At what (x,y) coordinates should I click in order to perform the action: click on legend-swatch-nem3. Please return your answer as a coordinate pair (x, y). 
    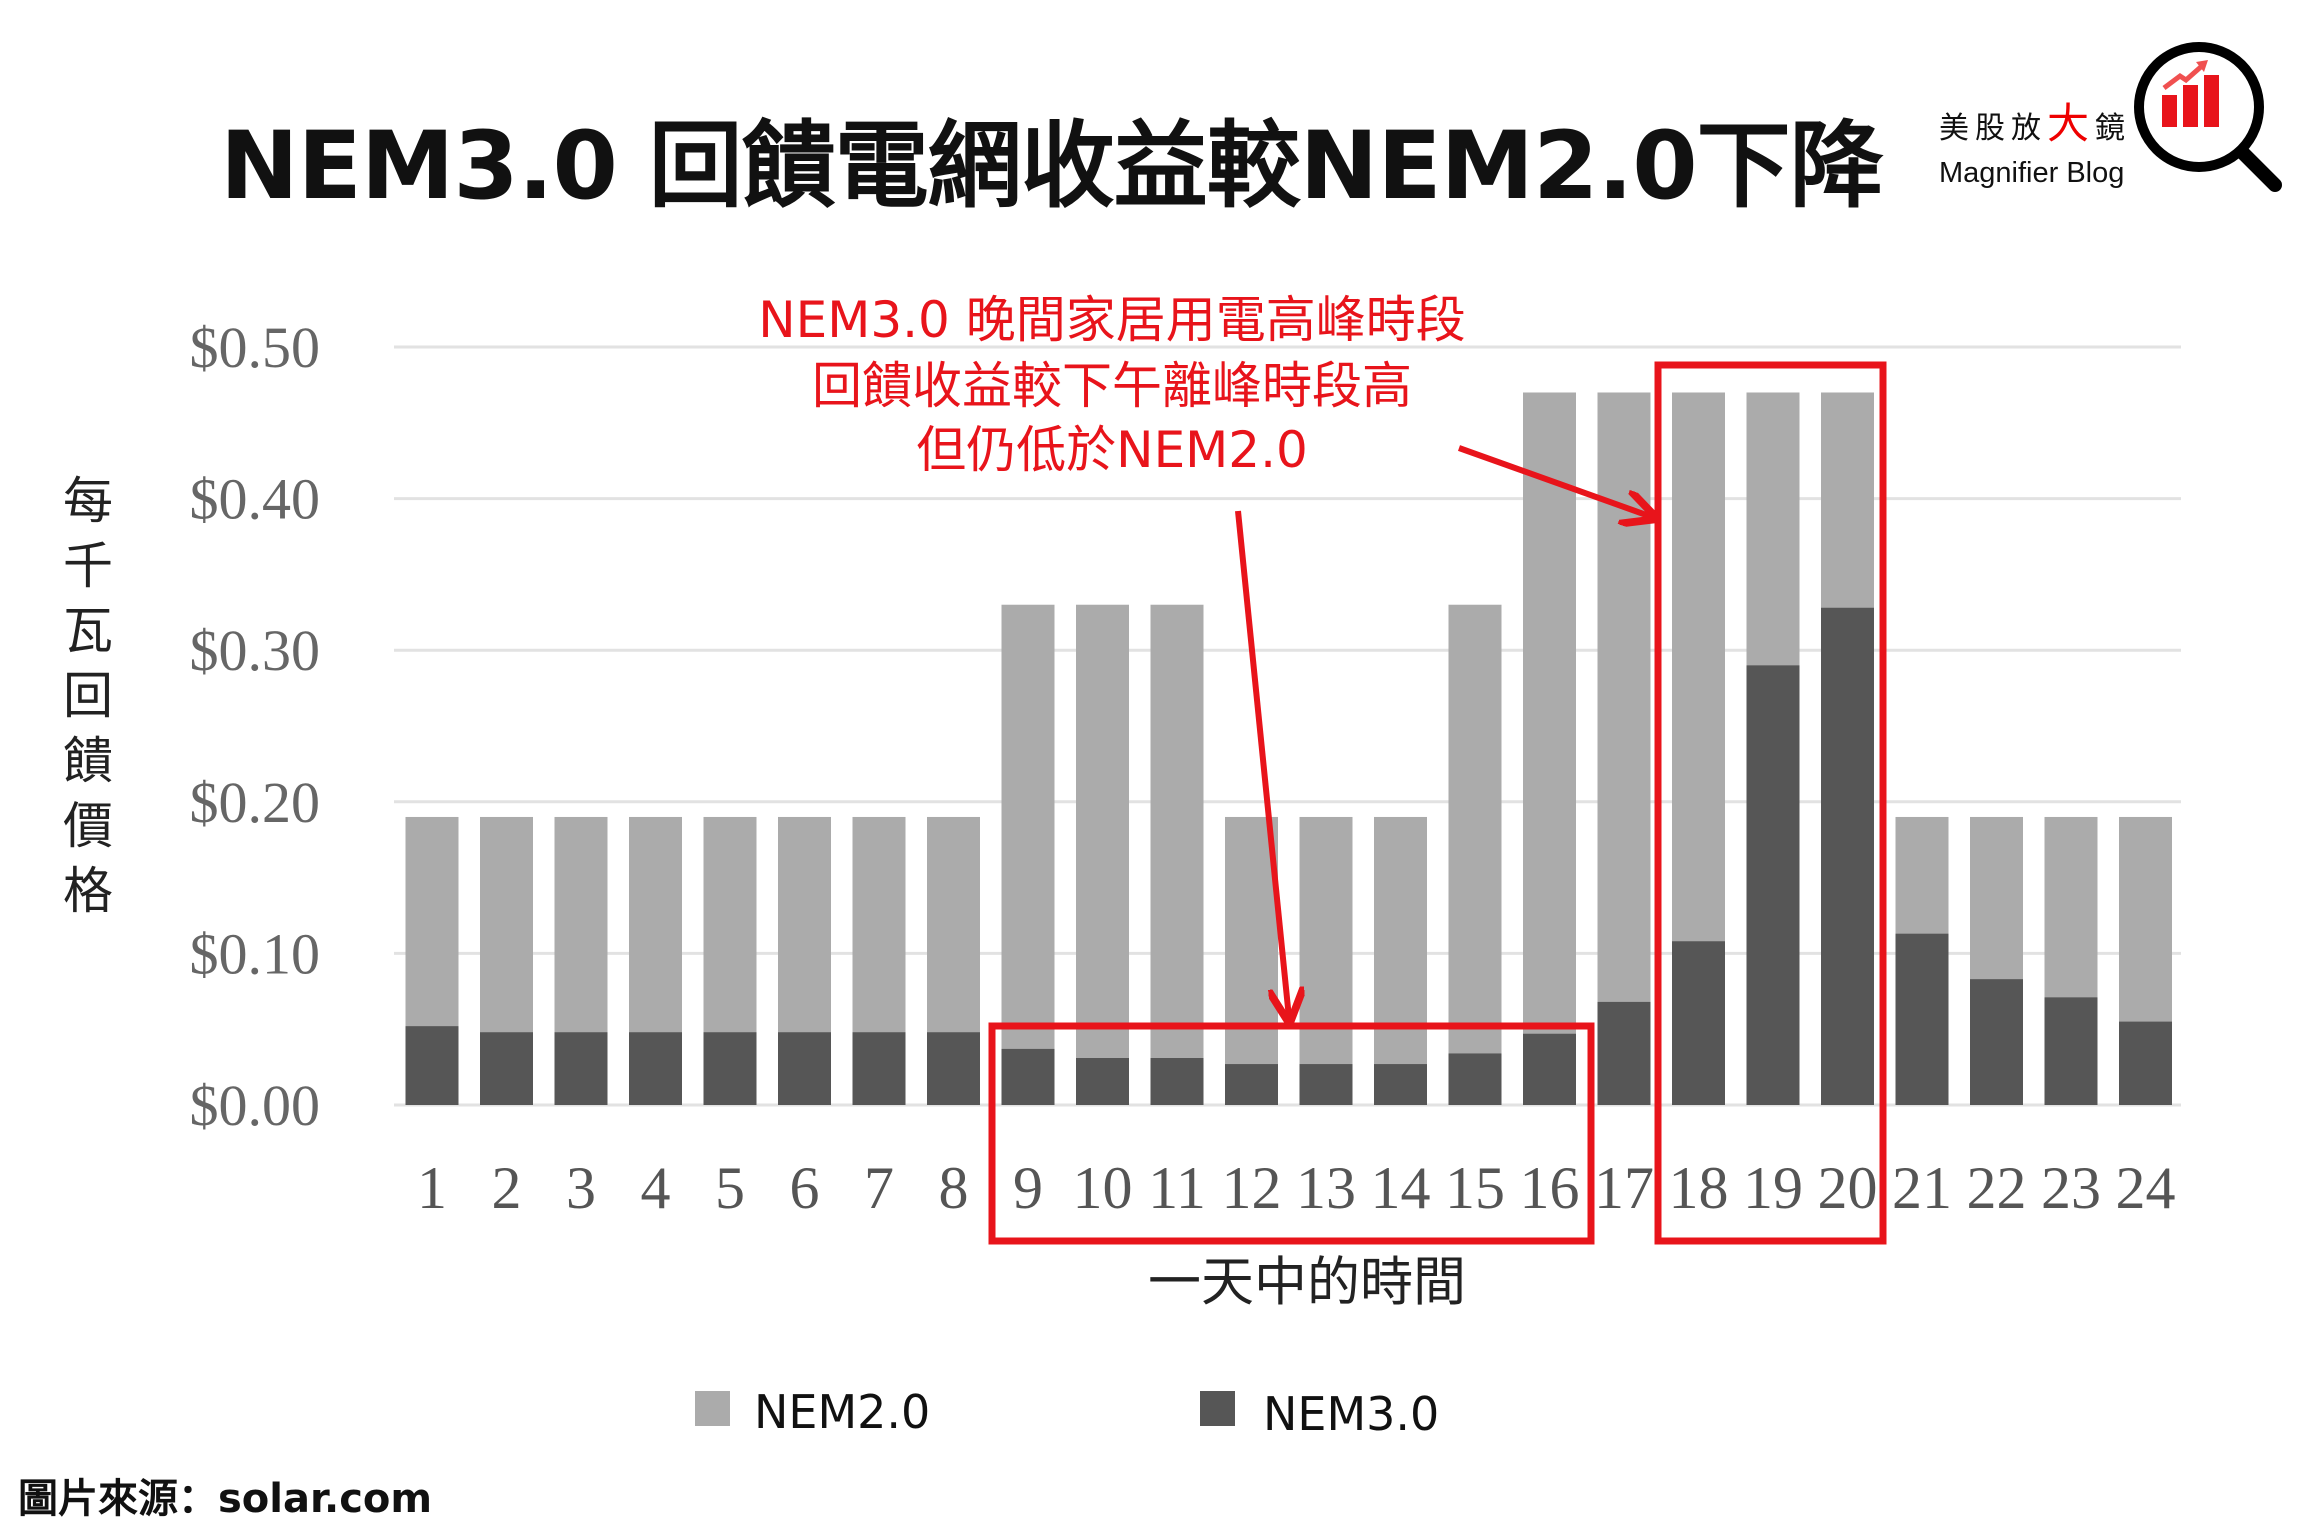
    Looking at the image, I should click on (1217, 1408).